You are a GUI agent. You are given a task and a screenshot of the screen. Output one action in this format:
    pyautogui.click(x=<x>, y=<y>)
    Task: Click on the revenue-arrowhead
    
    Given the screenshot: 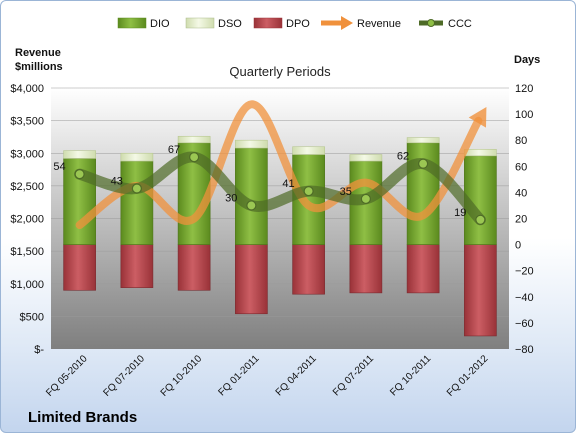 What is the action you would take?
    pyautogui.click(x=477, y=117)
    